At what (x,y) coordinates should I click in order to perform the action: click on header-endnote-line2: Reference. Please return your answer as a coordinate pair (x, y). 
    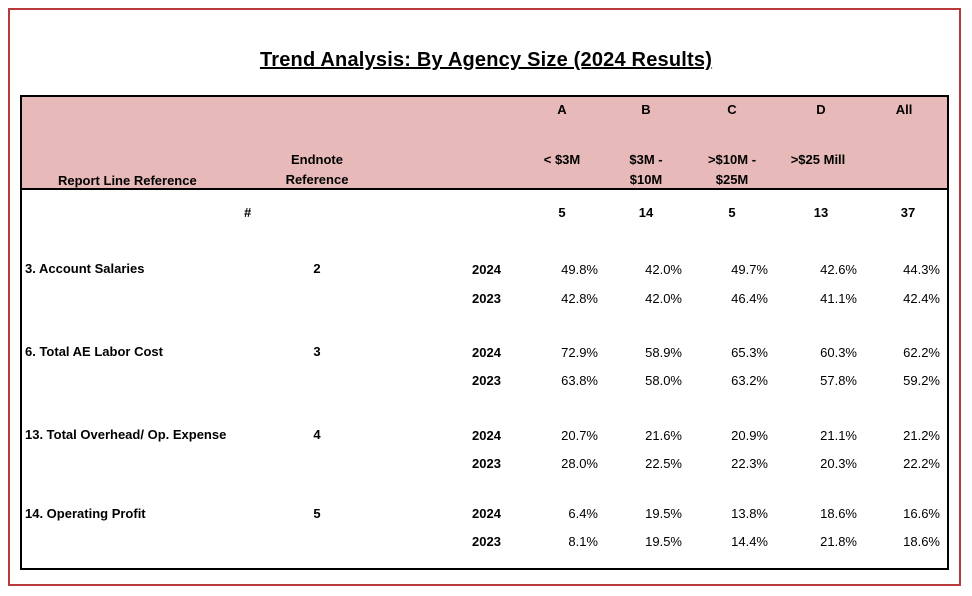
    Looking at the image, I should click on (317, 179).